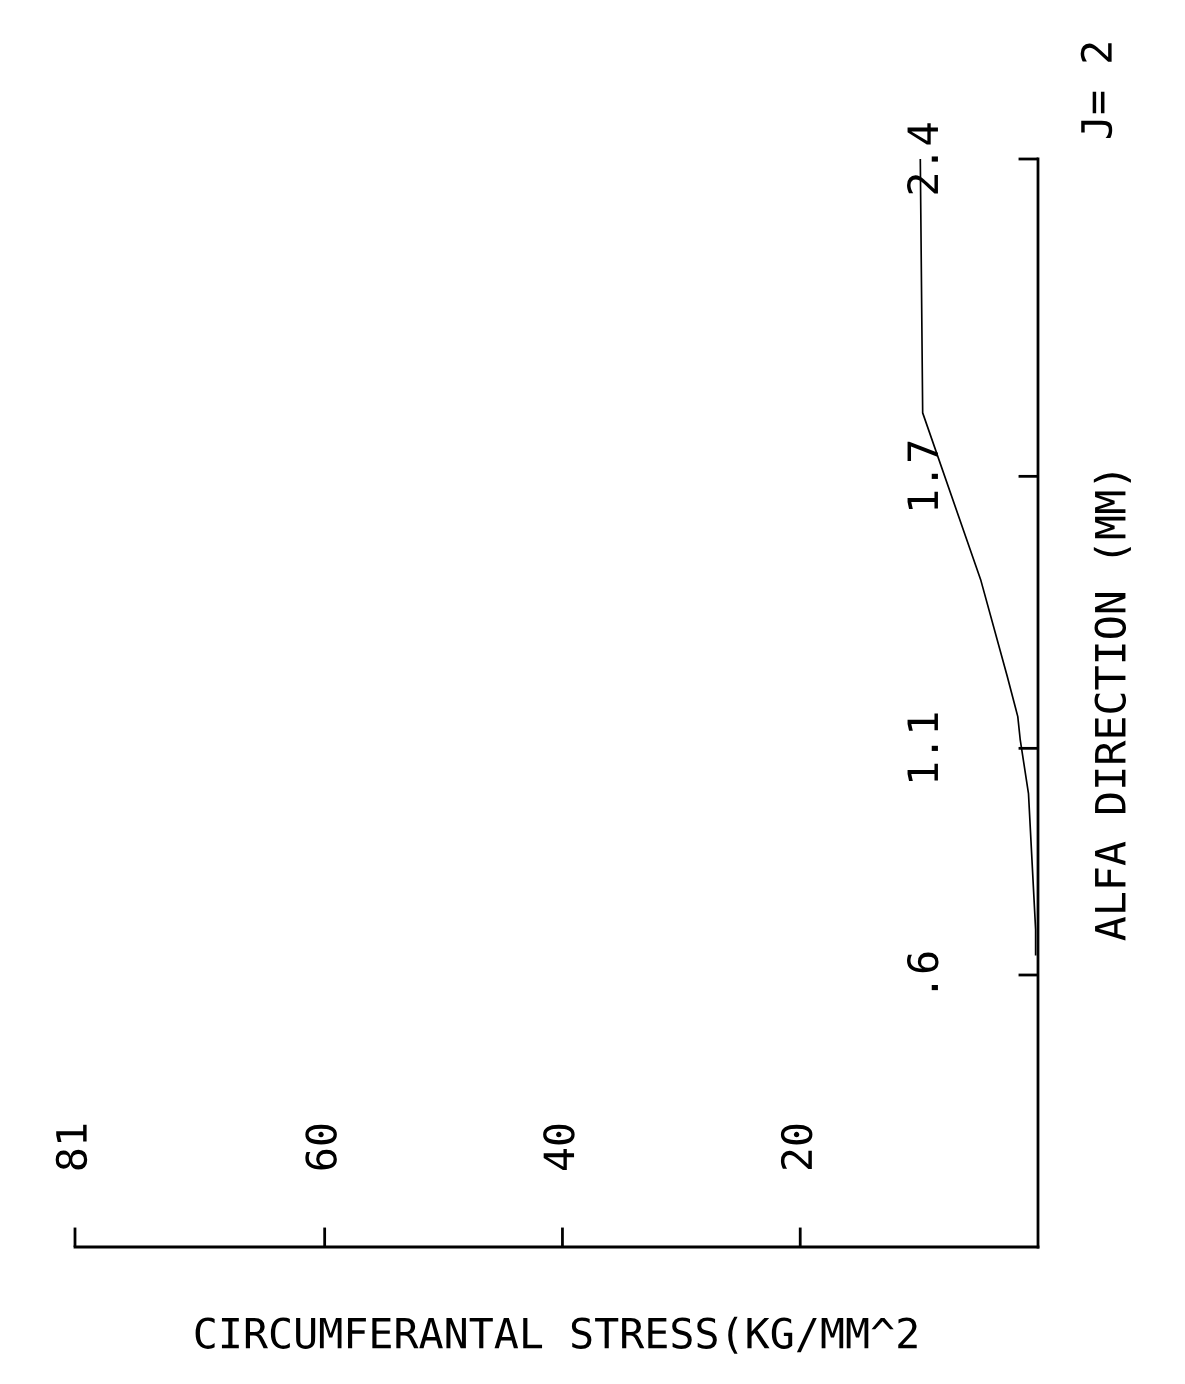 The image size is (1185, 1384). What do you see at coordinates (1112, 707) in the screenshot?
I see `y-axis-title: ALFA DIRECTION (MM)` at bounding box center [1112, 707].